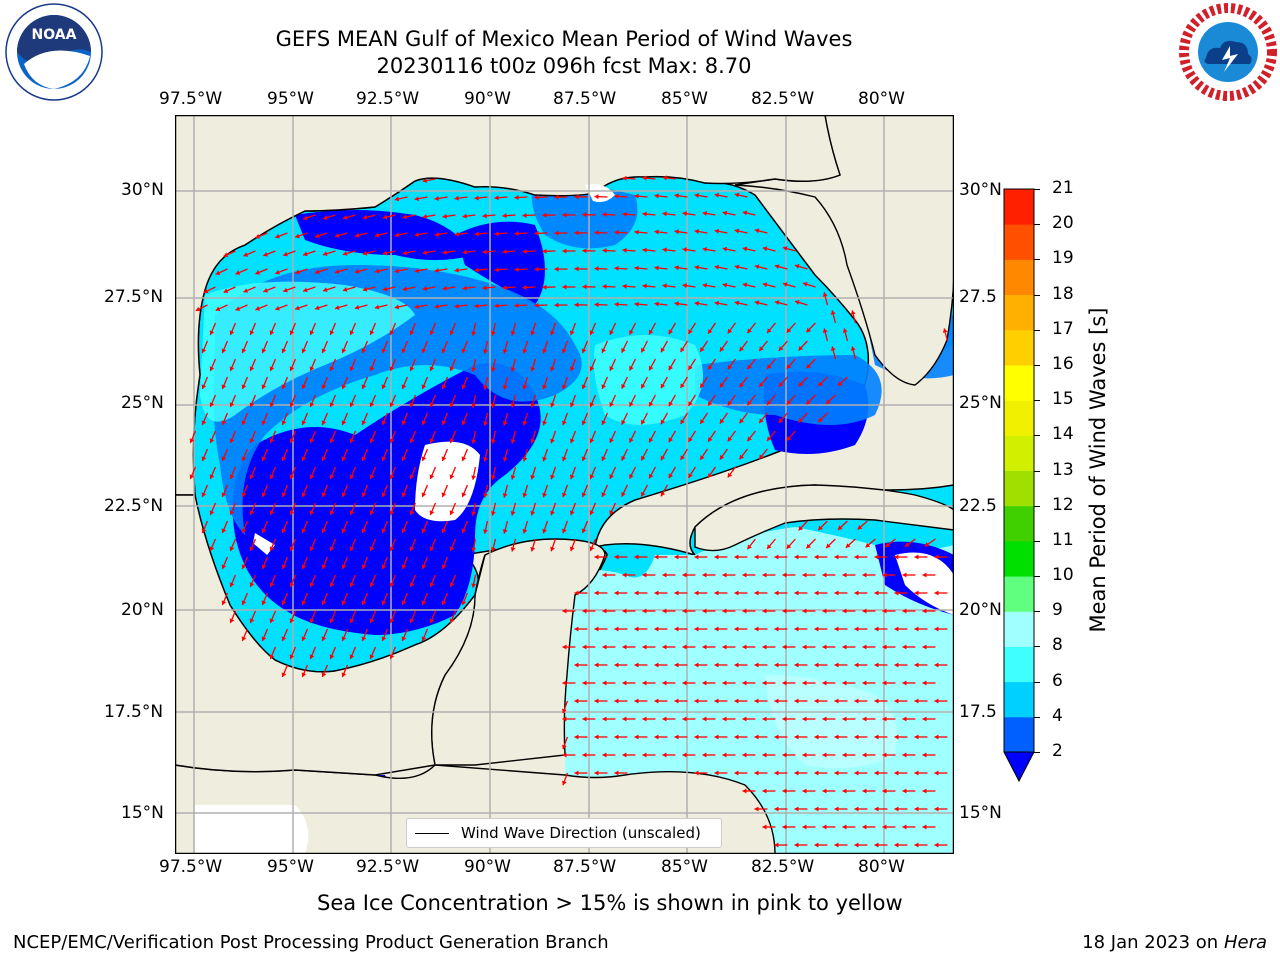 The image size is (1280, 960). Describe the element at coordinates (564, 833) in the screenshot. I see `map-legend: Wind Wave Direction (unscaled)` at that location.